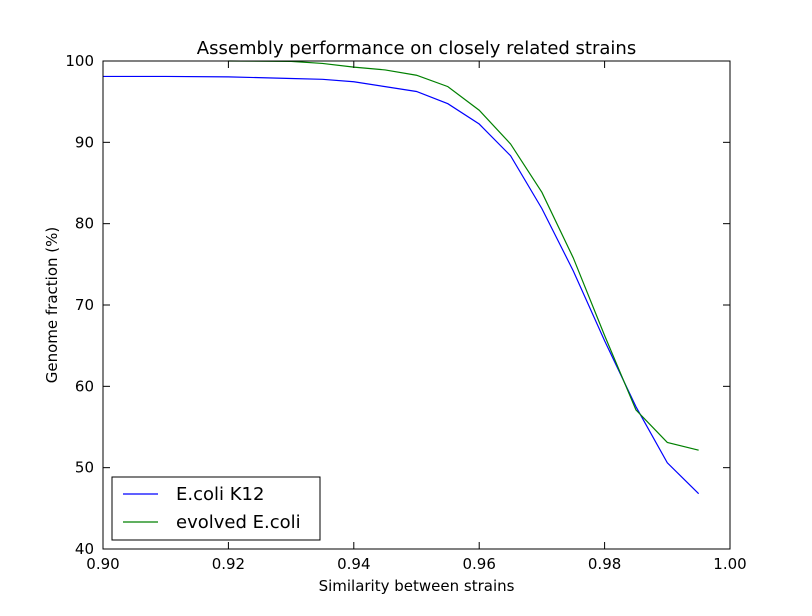  Describe the element at coordinates (238, 522) in the screenshot. I see `legend-label-evolved-ecoli: evolved E.coli` at that location.